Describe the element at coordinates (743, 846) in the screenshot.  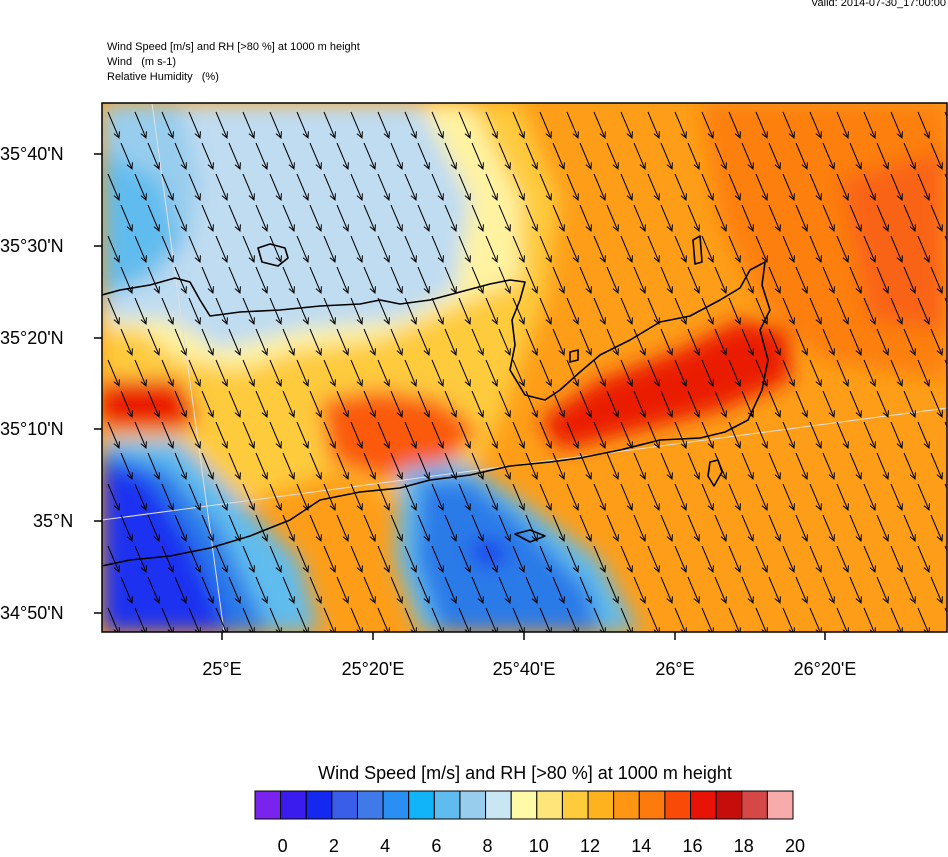
I see `colorbar-label: 18` at that location.